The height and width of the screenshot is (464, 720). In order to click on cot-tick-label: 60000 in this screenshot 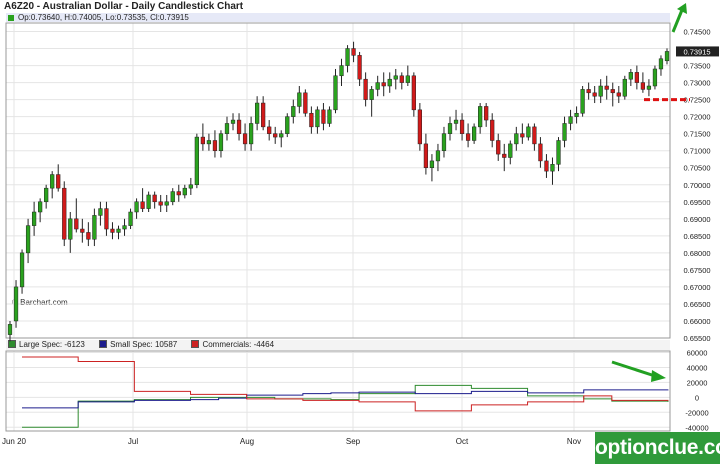, I will do `click(697, 352)`.